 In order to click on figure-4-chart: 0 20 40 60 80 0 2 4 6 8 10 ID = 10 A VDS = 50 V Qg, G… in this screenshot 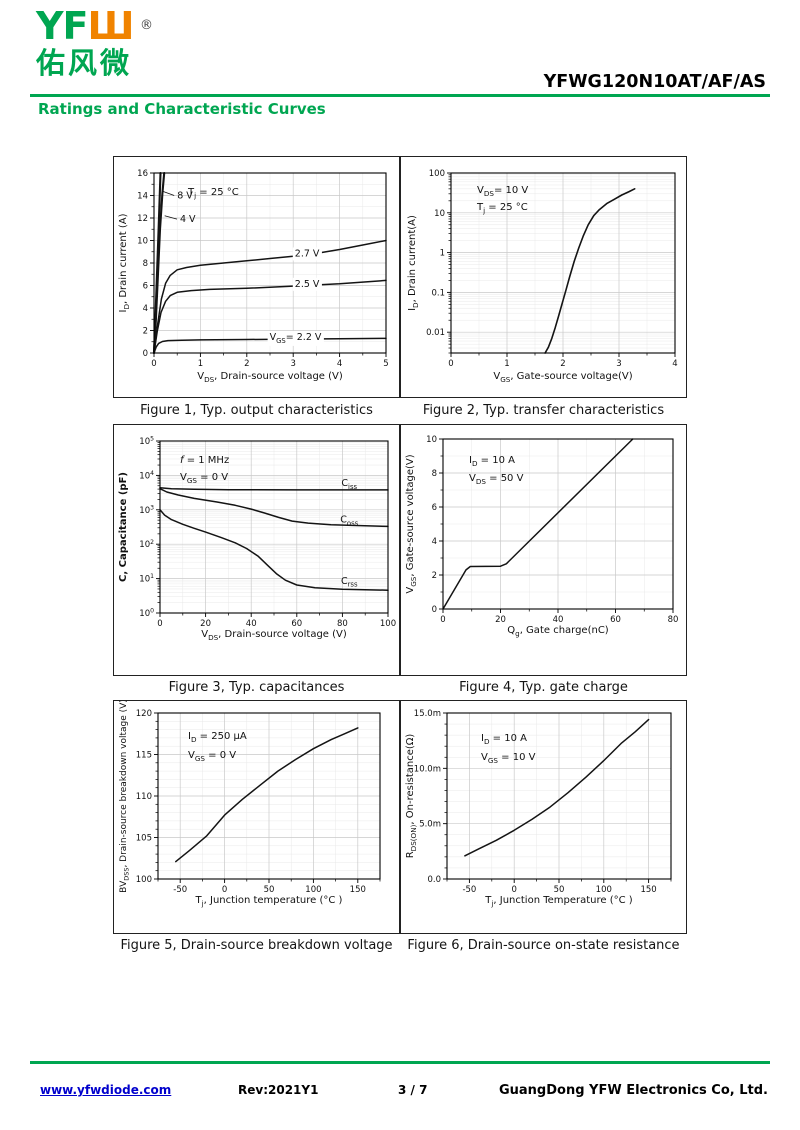, I will do `click(543, 550)`.